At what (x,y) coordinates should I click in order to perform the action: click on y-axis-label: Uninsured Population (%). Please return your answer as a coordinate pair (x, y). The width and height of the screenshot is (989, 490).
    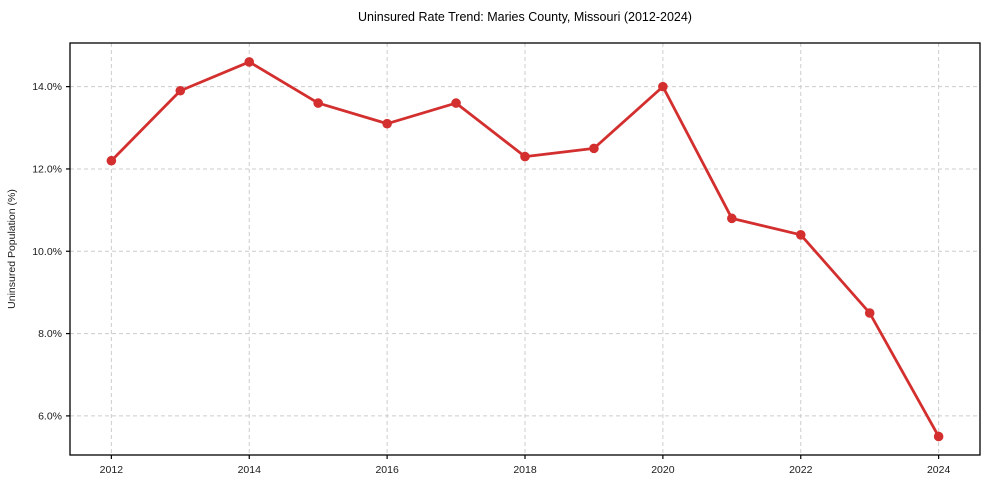
    Looking at the image, I should click on (12, 249).